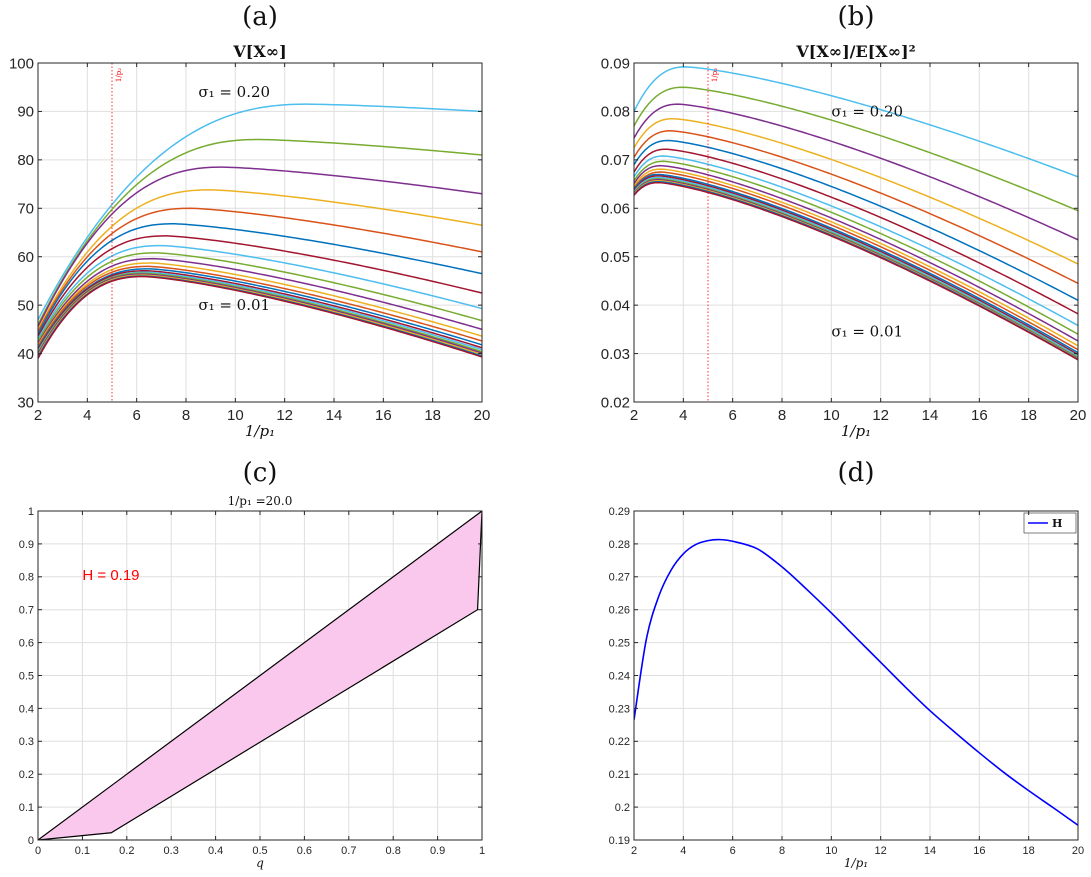 The height and width of the screenshot is (877, 1091). Describe the element at coordinates (25, 257) in the screenshot. I see `y-tick-label: 60` at that location.